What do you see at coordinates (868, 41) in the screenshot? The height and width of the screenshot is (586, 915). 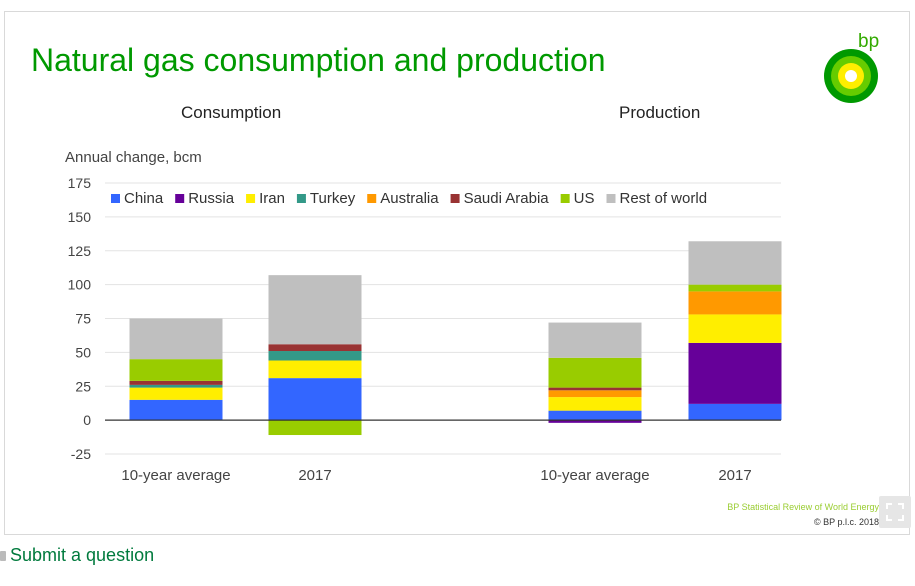 I see `bp-logo-text: bp` at bounding box center [868, 41].